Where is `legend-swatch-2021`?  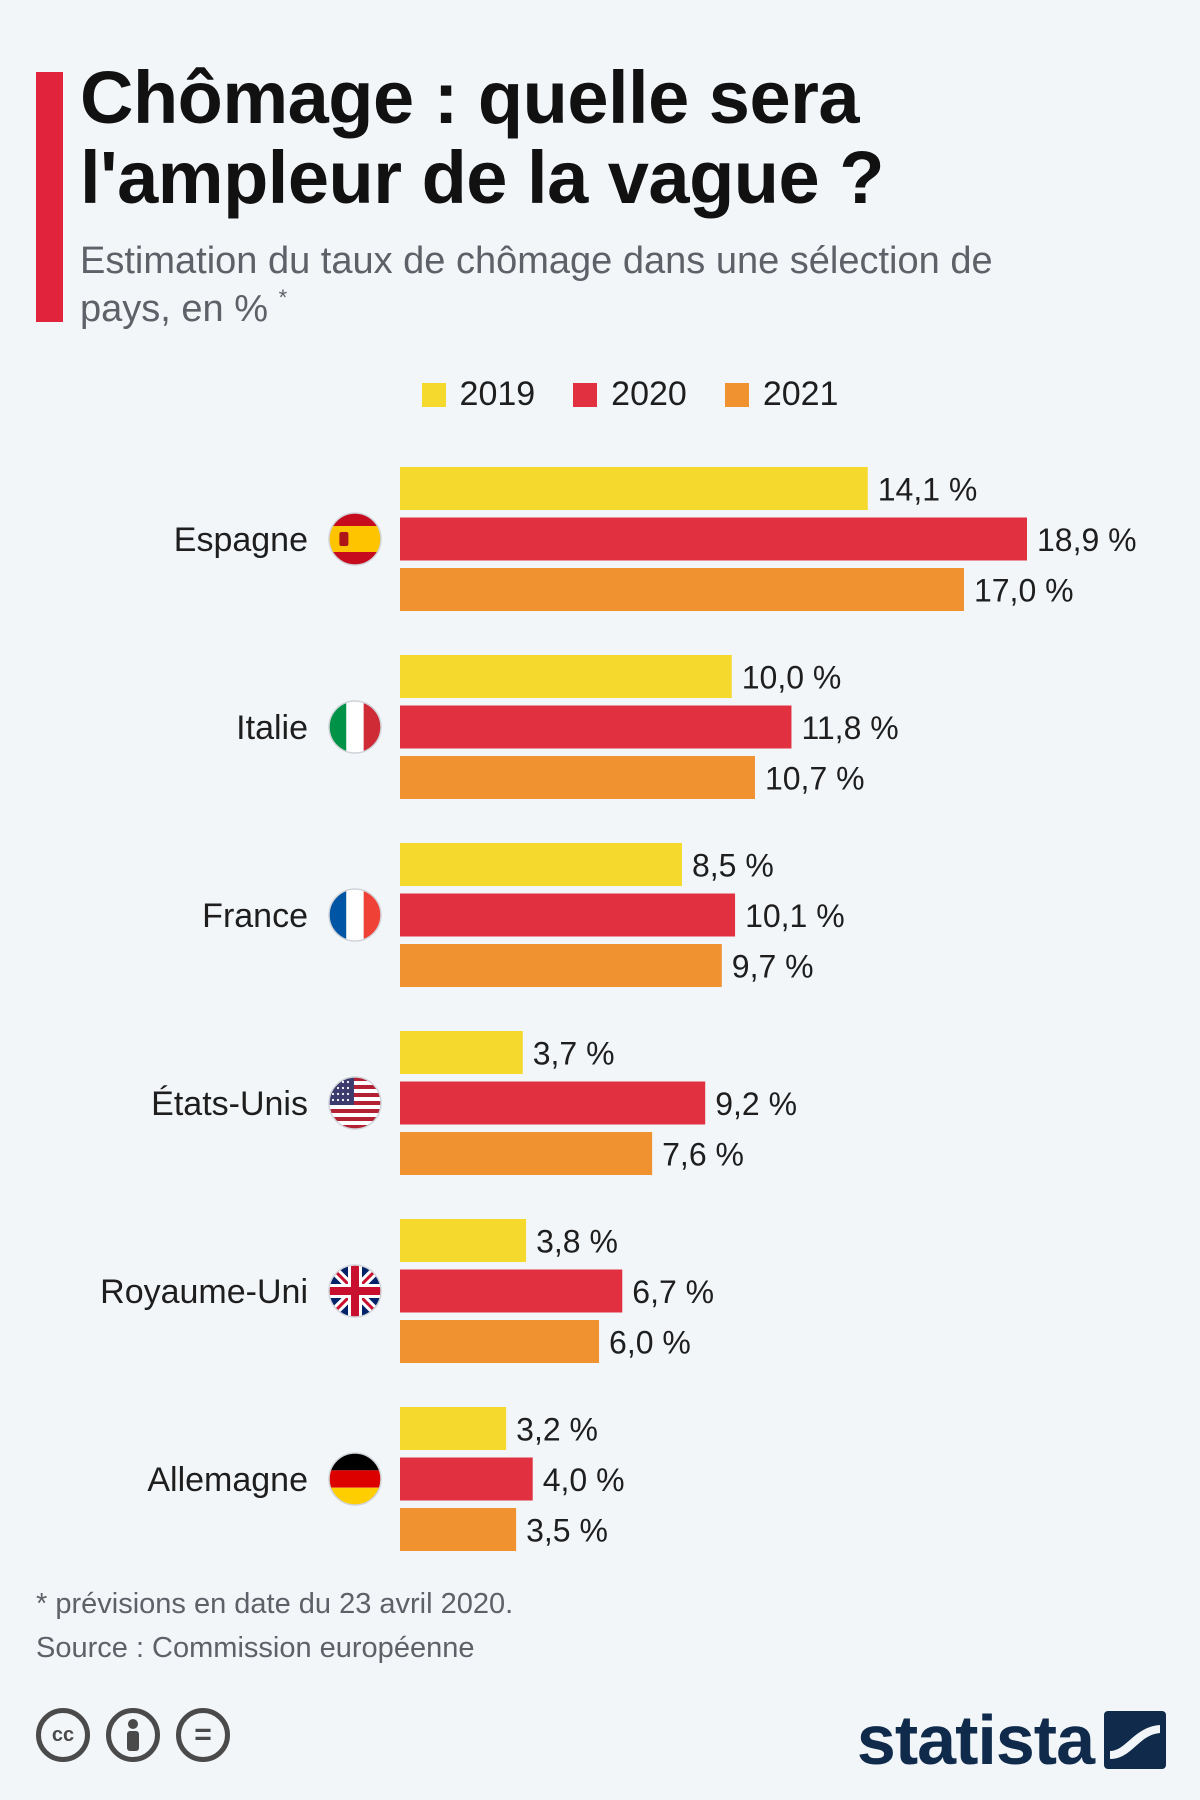
legend-swatch-2021 is located at coordinates (736, 394).